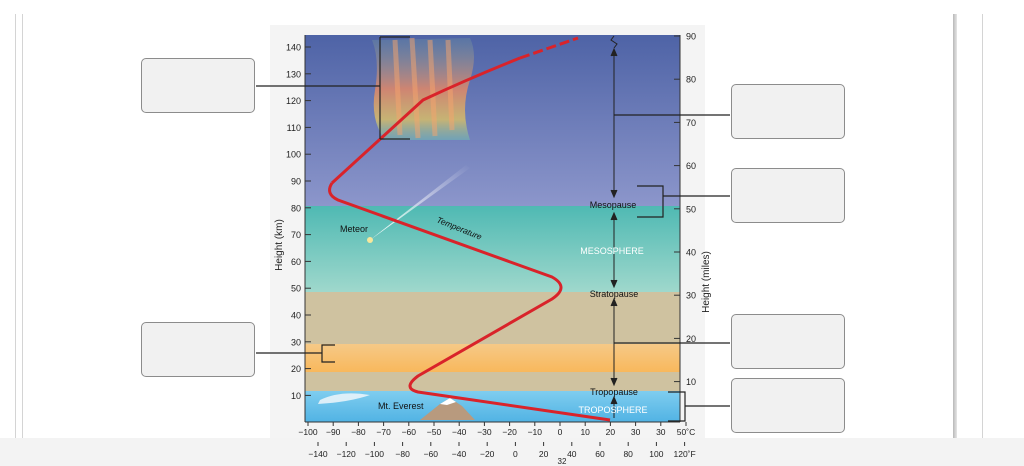 This screenshot has height=466, width=1024. I want to click on lower-stratosphere-layer, so click(492, 381).